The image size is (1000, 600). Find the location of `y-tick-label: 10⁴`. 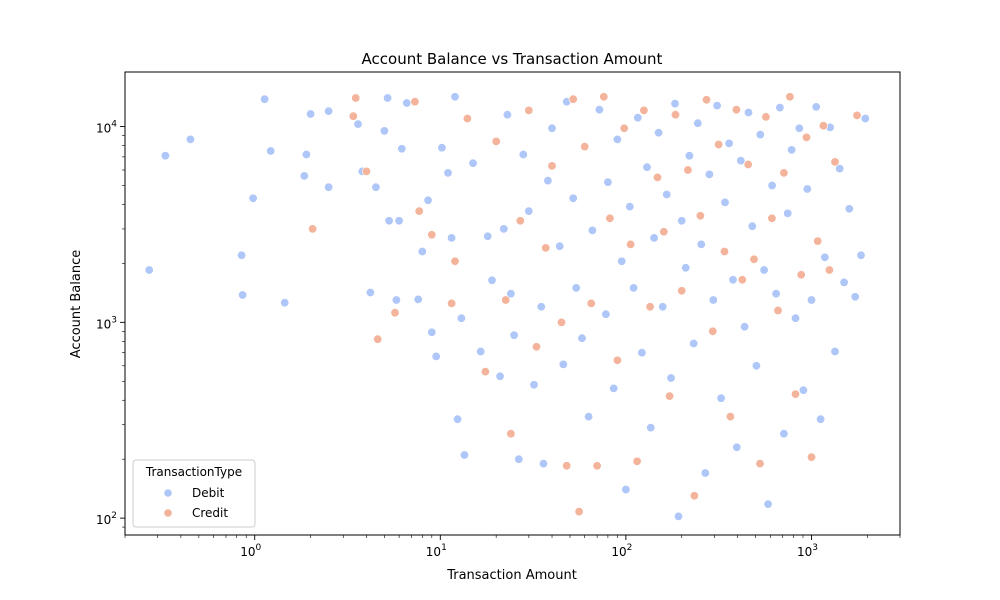

y-tick-label: 10⁴ is located at coordinates (106, 128).